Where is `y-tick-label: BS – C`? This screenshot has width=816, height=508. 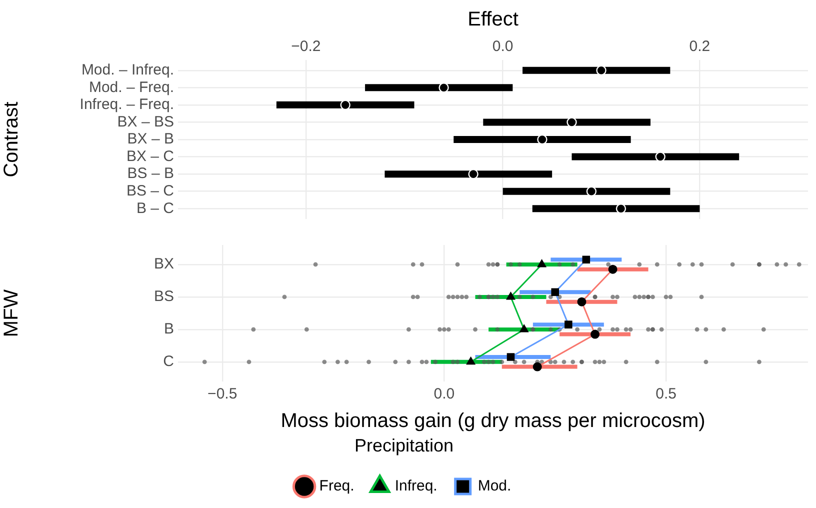 y-tick-label: BS – C is located at coordinates (150, 191).